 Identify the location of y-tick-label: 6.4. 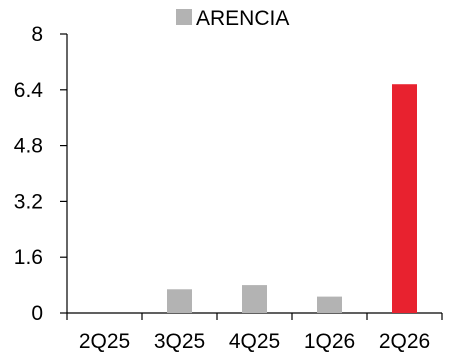
(29, 90).